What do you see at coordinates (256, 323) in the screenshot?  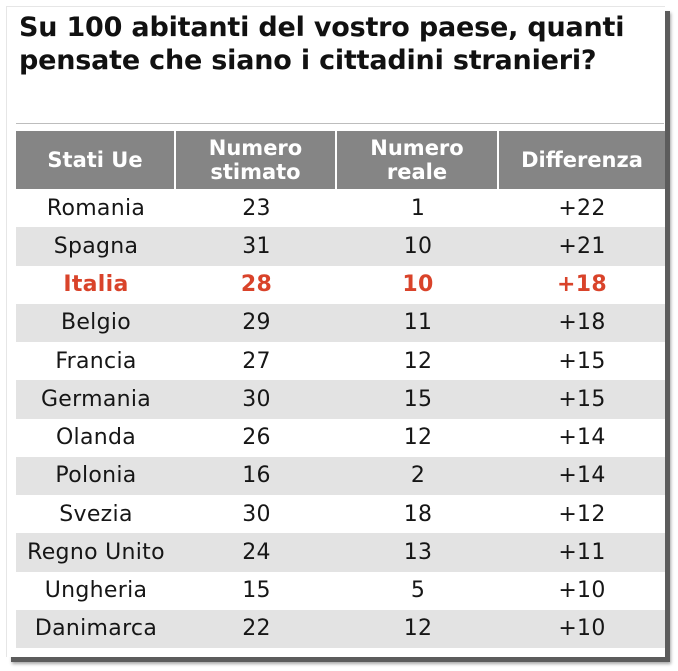 I see `cell-estimated: 29` at bounding box center [256, 323].